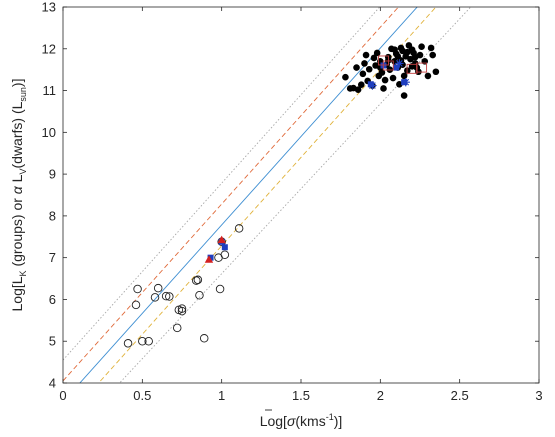 This screenshot has width=555, height=437. Describe the element at coordinates (52, 174) in the screenshot. I see `y-tick-label: 9` at that location.